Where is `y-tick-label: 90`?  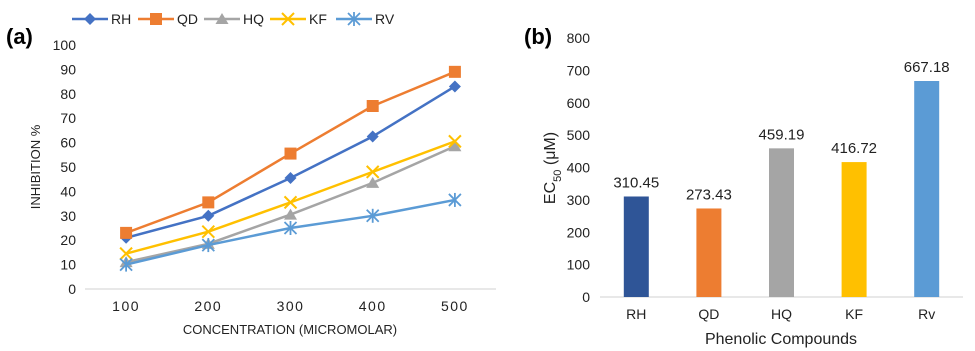
y-tick-label: 90 is located at coordinates (68, 69).